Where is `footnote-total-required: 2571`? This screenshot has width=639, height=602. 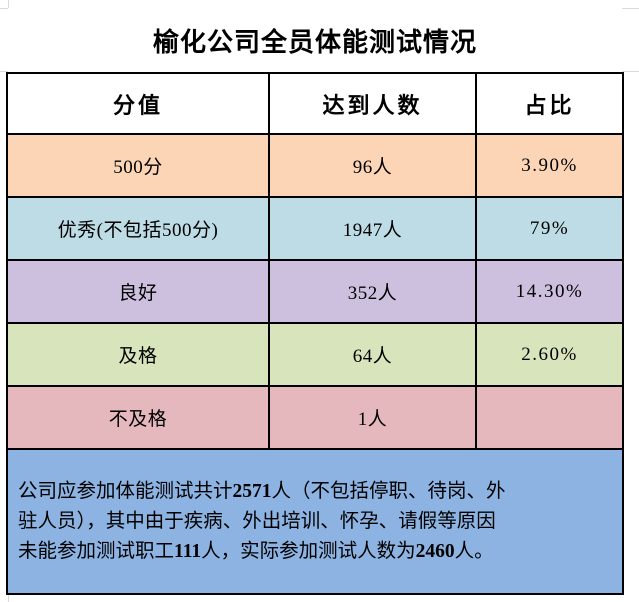 footnote-total-required: 2571 is located at coordinates (252, 491).